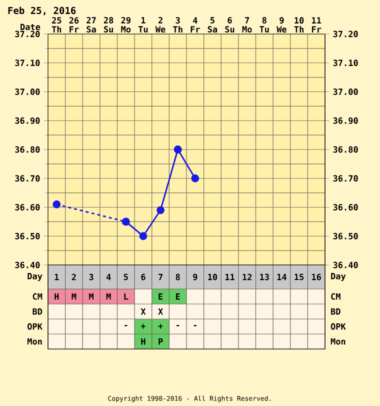 The width and height of the screenshot is (380, 406). I want to click on y2-tick-label: BD, so click(335, 311).